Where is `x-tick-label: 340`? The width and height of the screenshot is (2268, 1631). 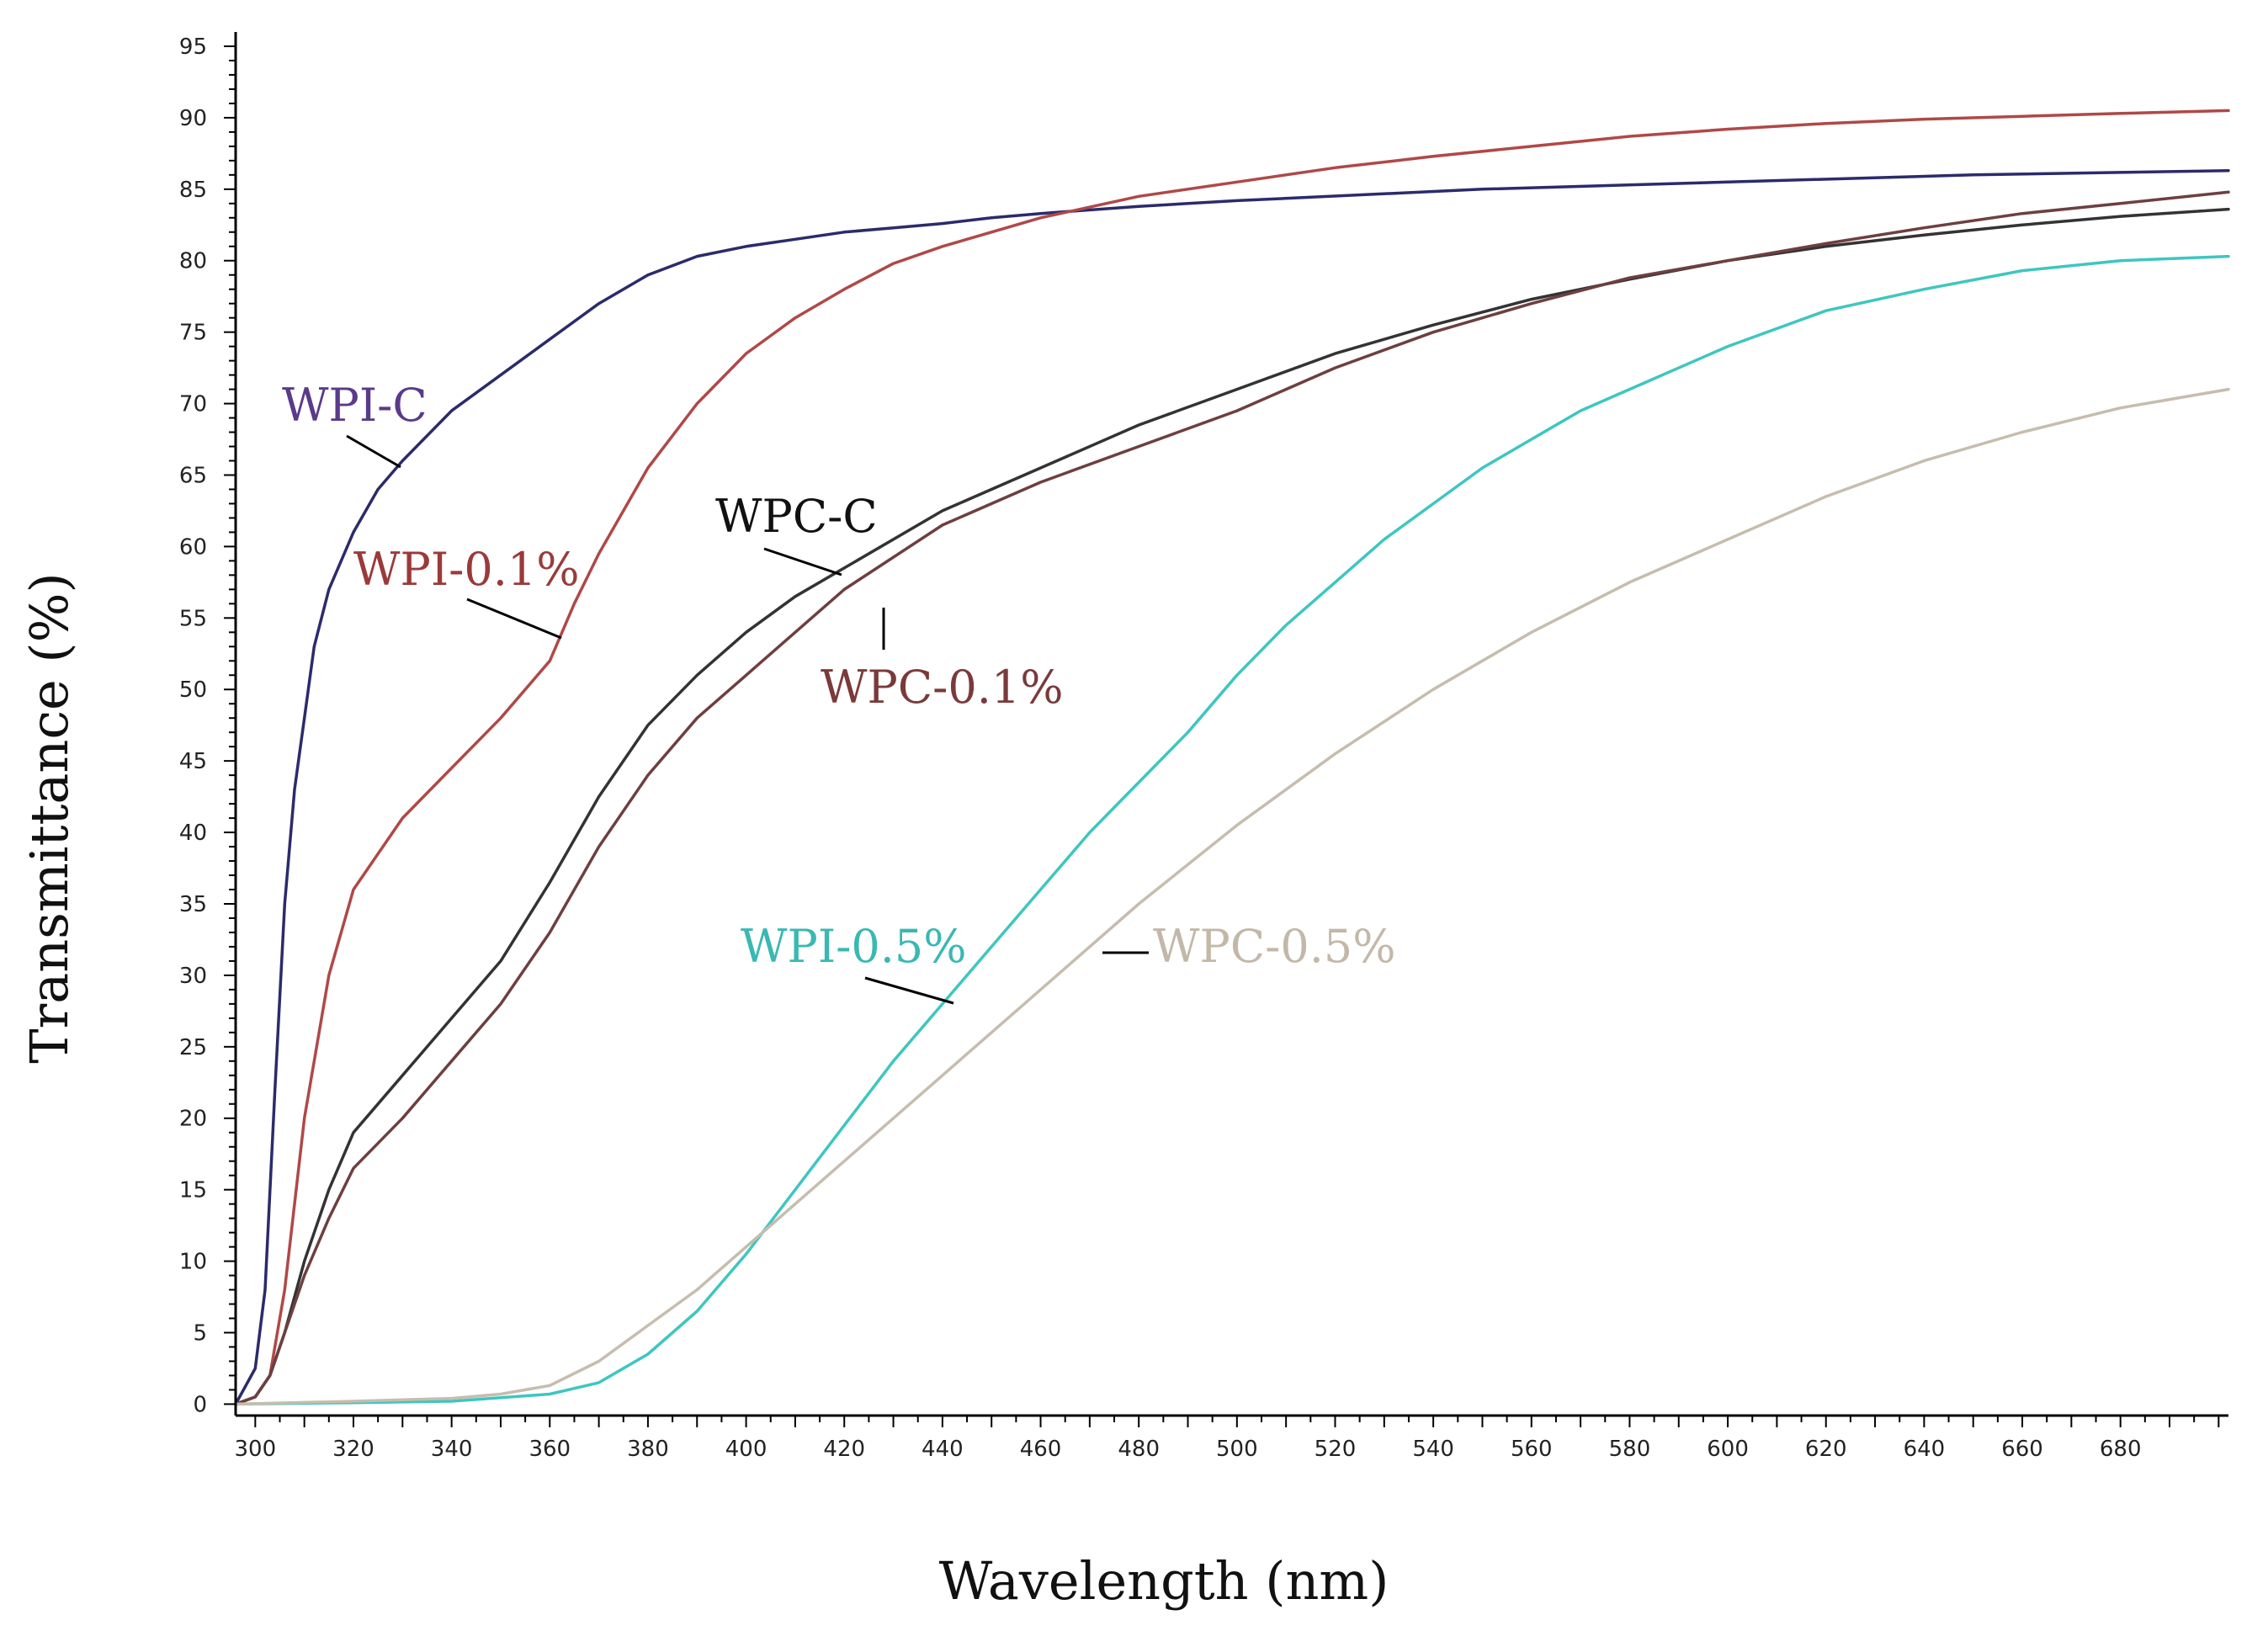 x-tick-label: 340 is located at coordinates (452, 1449).